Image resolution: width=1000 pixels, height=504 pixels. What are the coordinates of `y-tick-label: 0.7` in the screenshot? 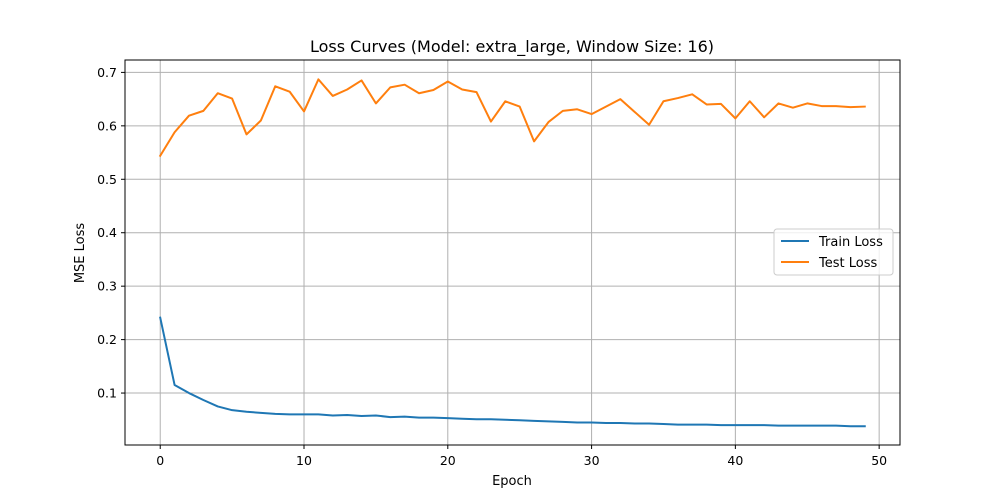 It's located at (107, 72).